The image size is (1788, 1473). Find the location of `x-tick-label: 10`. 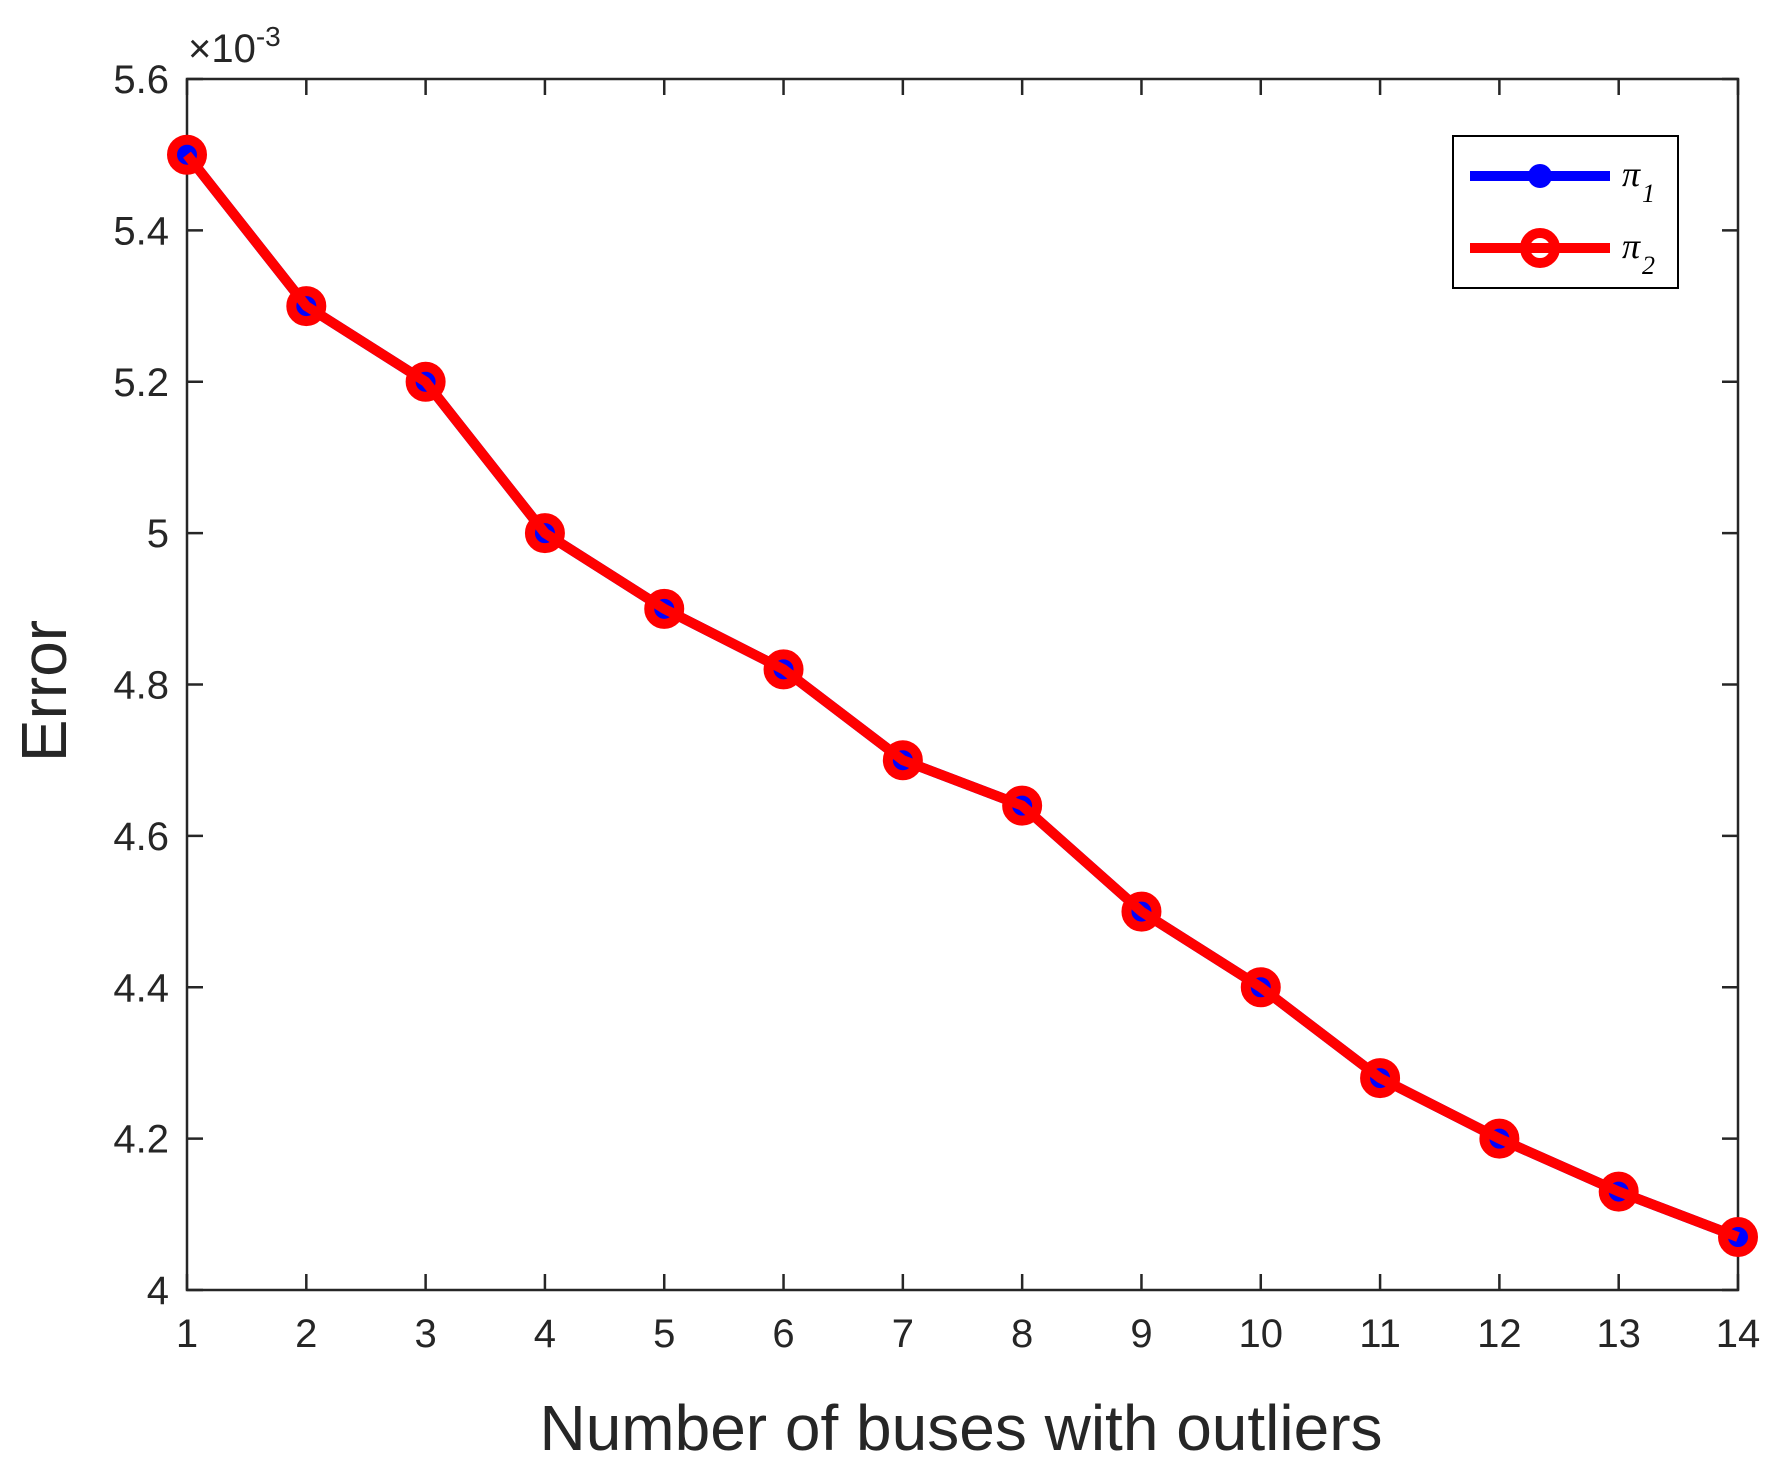

x-tick-label: 10 is located at coordinates (1261, 1334).